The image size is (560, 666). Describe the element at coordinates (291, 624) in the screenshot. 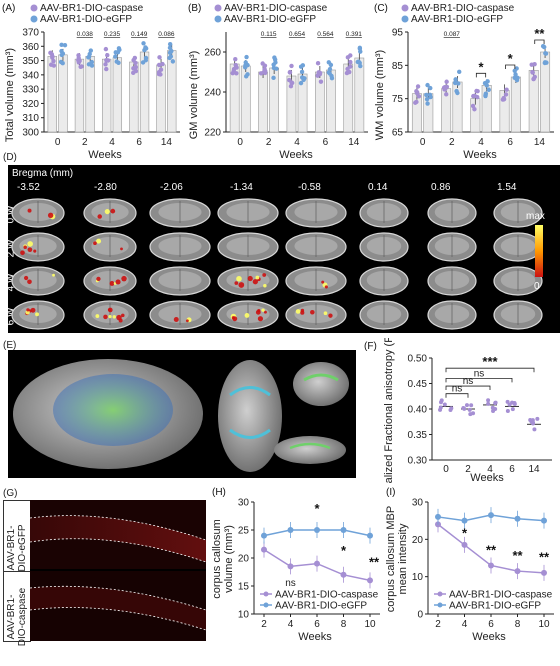

I see `x-tick-label: 4` at that location.